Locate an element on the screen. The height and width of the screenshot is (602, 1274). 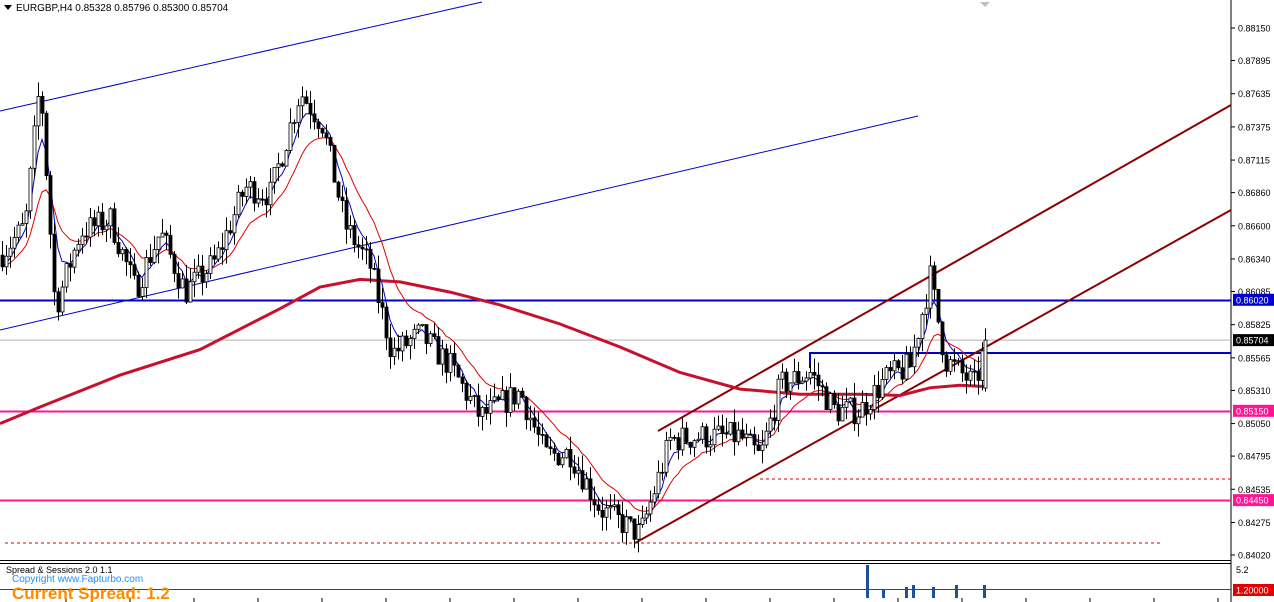
axis-tick-label: 0.87635 is located at coordinates (1254, 94).